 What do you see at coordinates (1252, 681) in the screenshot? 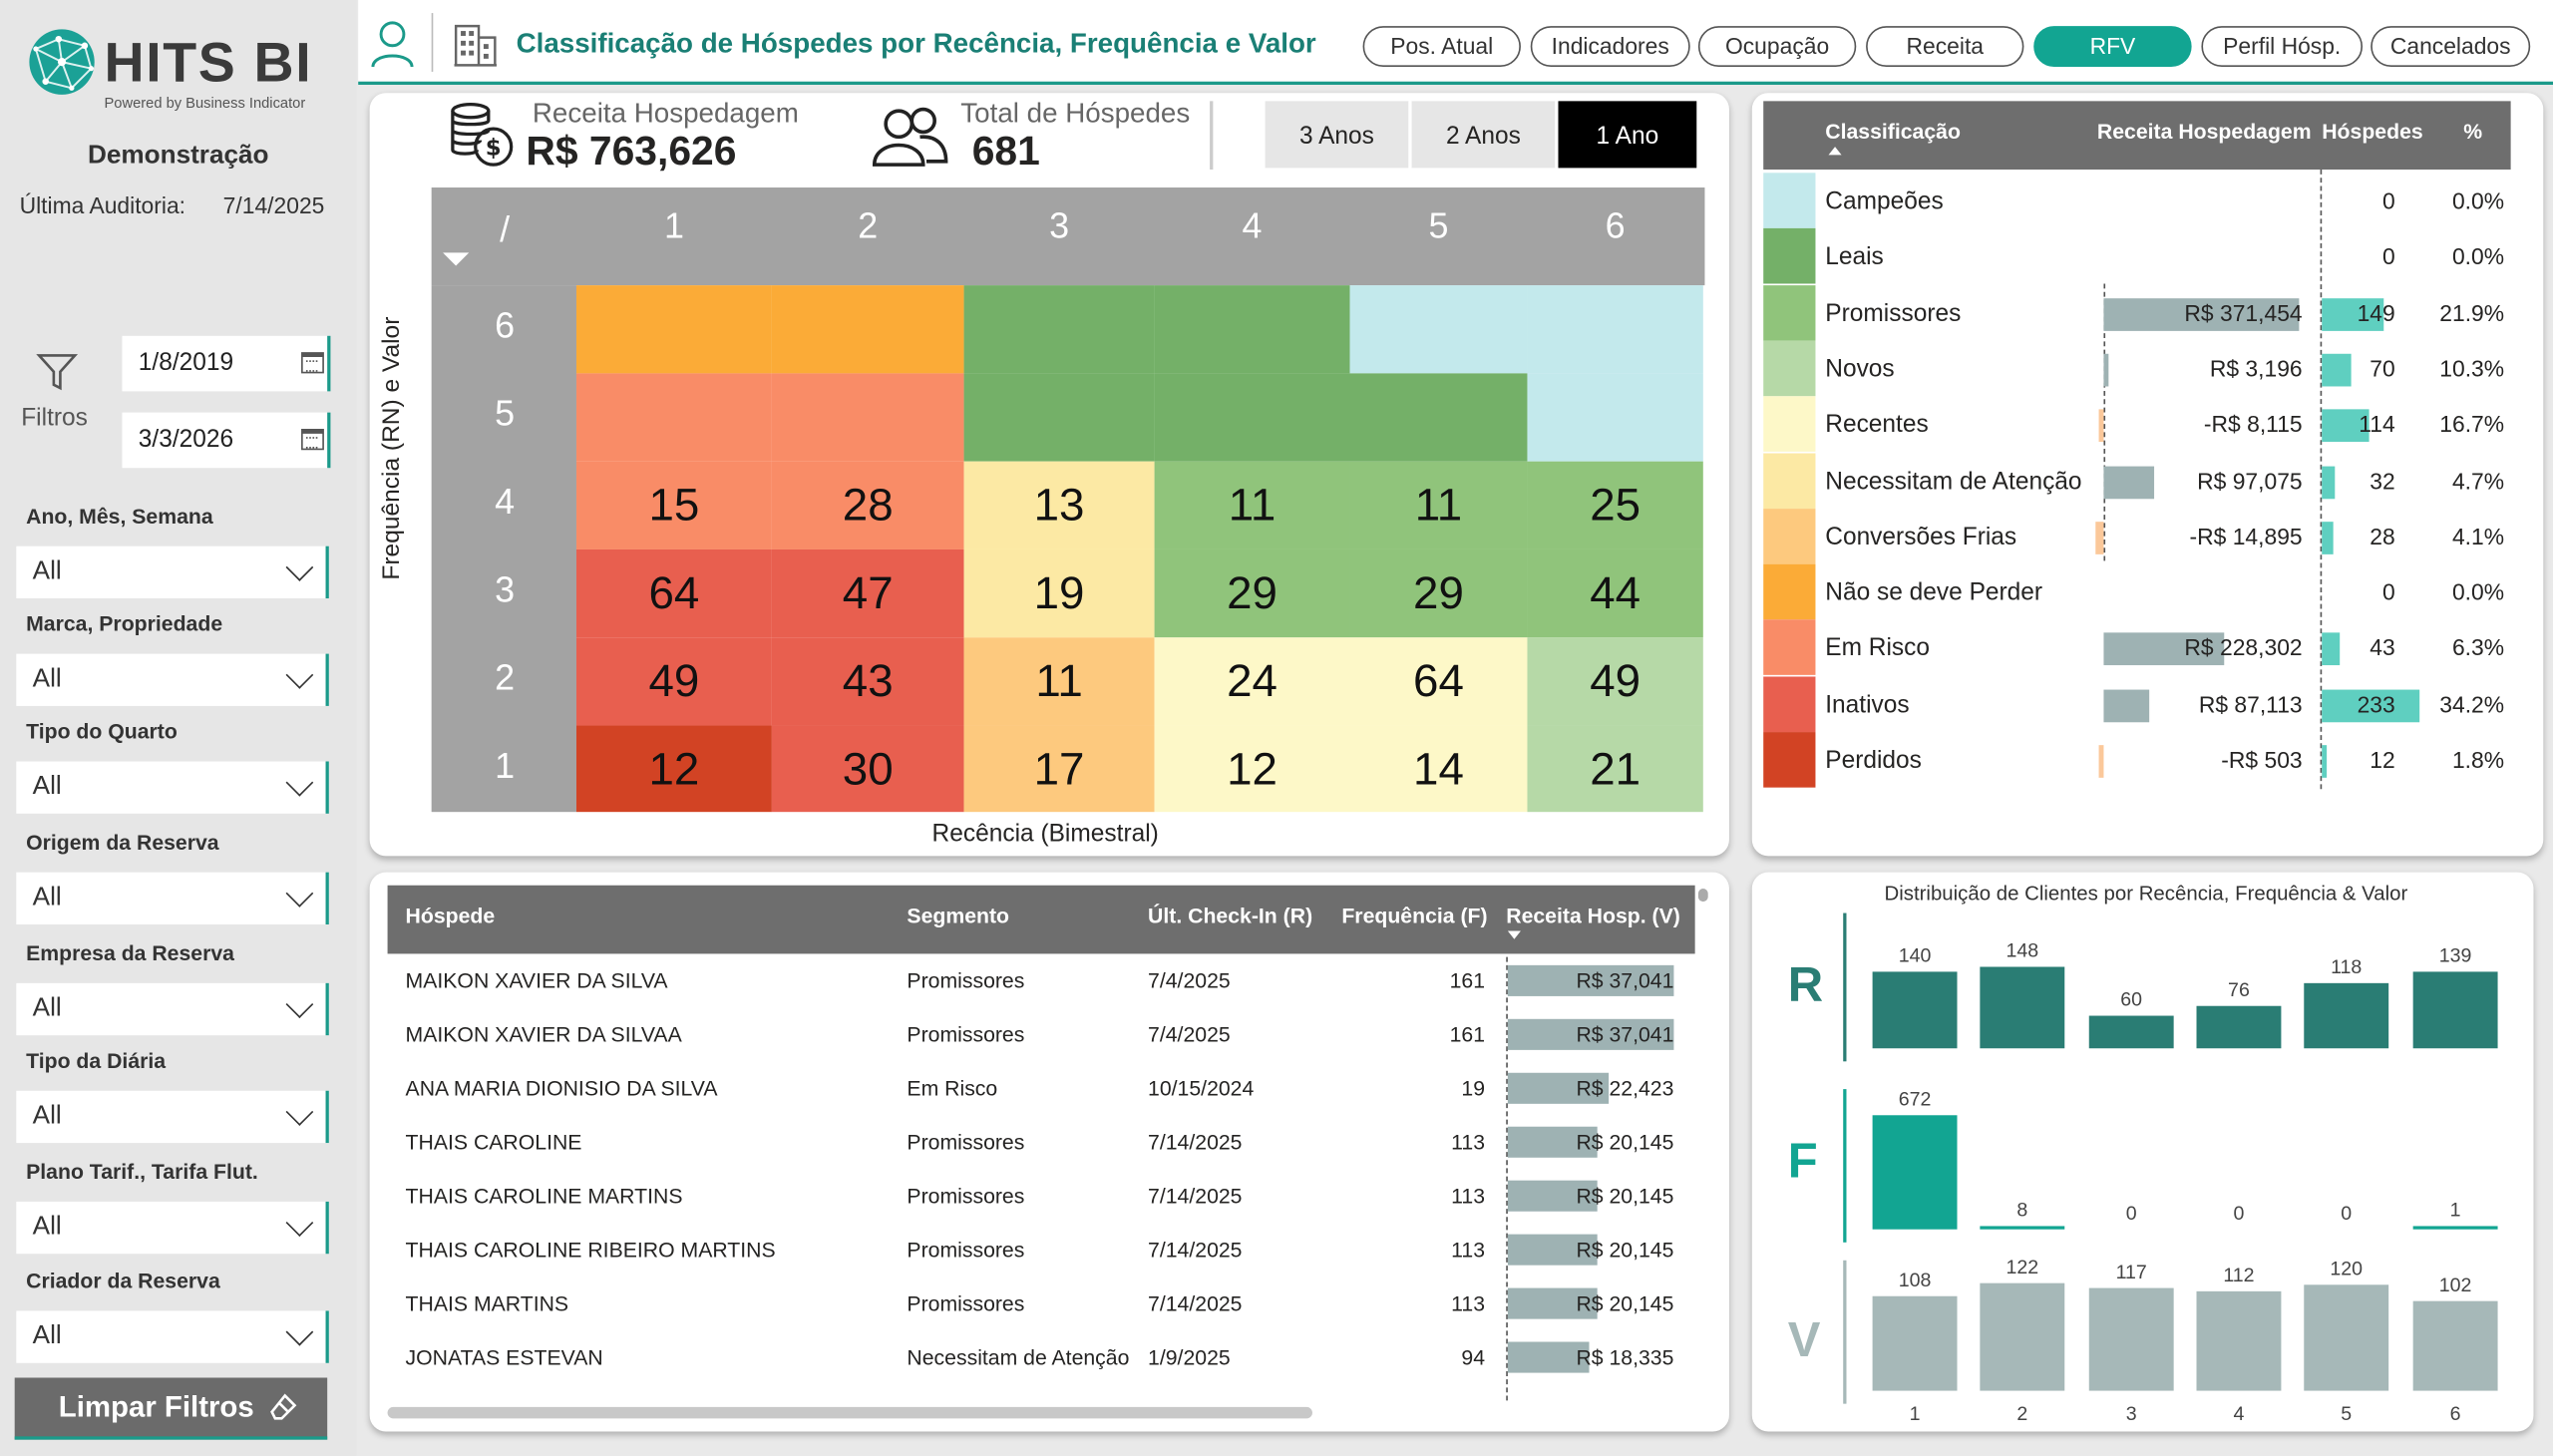
I see `matrix-cell: 24` at bounding box center [1252, 681].